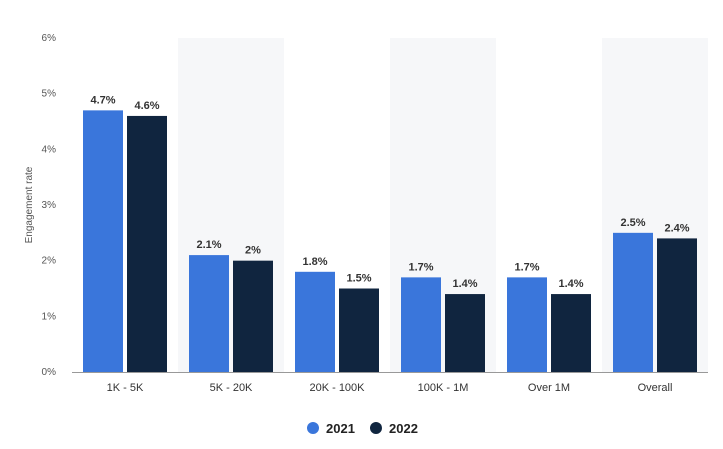 The width and height of the screenshot is (723, 449). Describe the element at coordinates (49, 94) in the screenshot. I see `y-tick-label: 5%` at that location.